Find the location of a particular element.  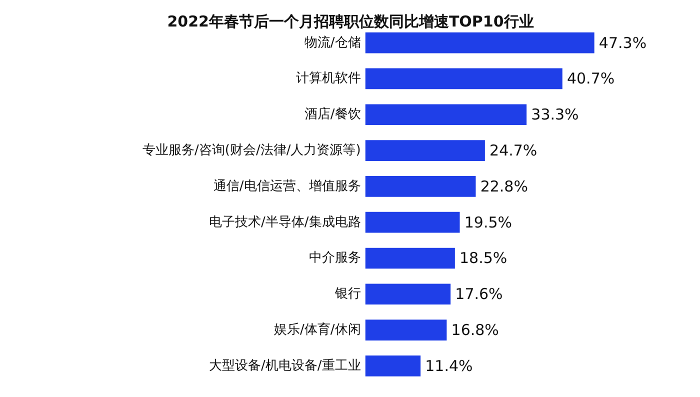

y-tick-label: 计算机软件 is located at coordinates (328, 78).